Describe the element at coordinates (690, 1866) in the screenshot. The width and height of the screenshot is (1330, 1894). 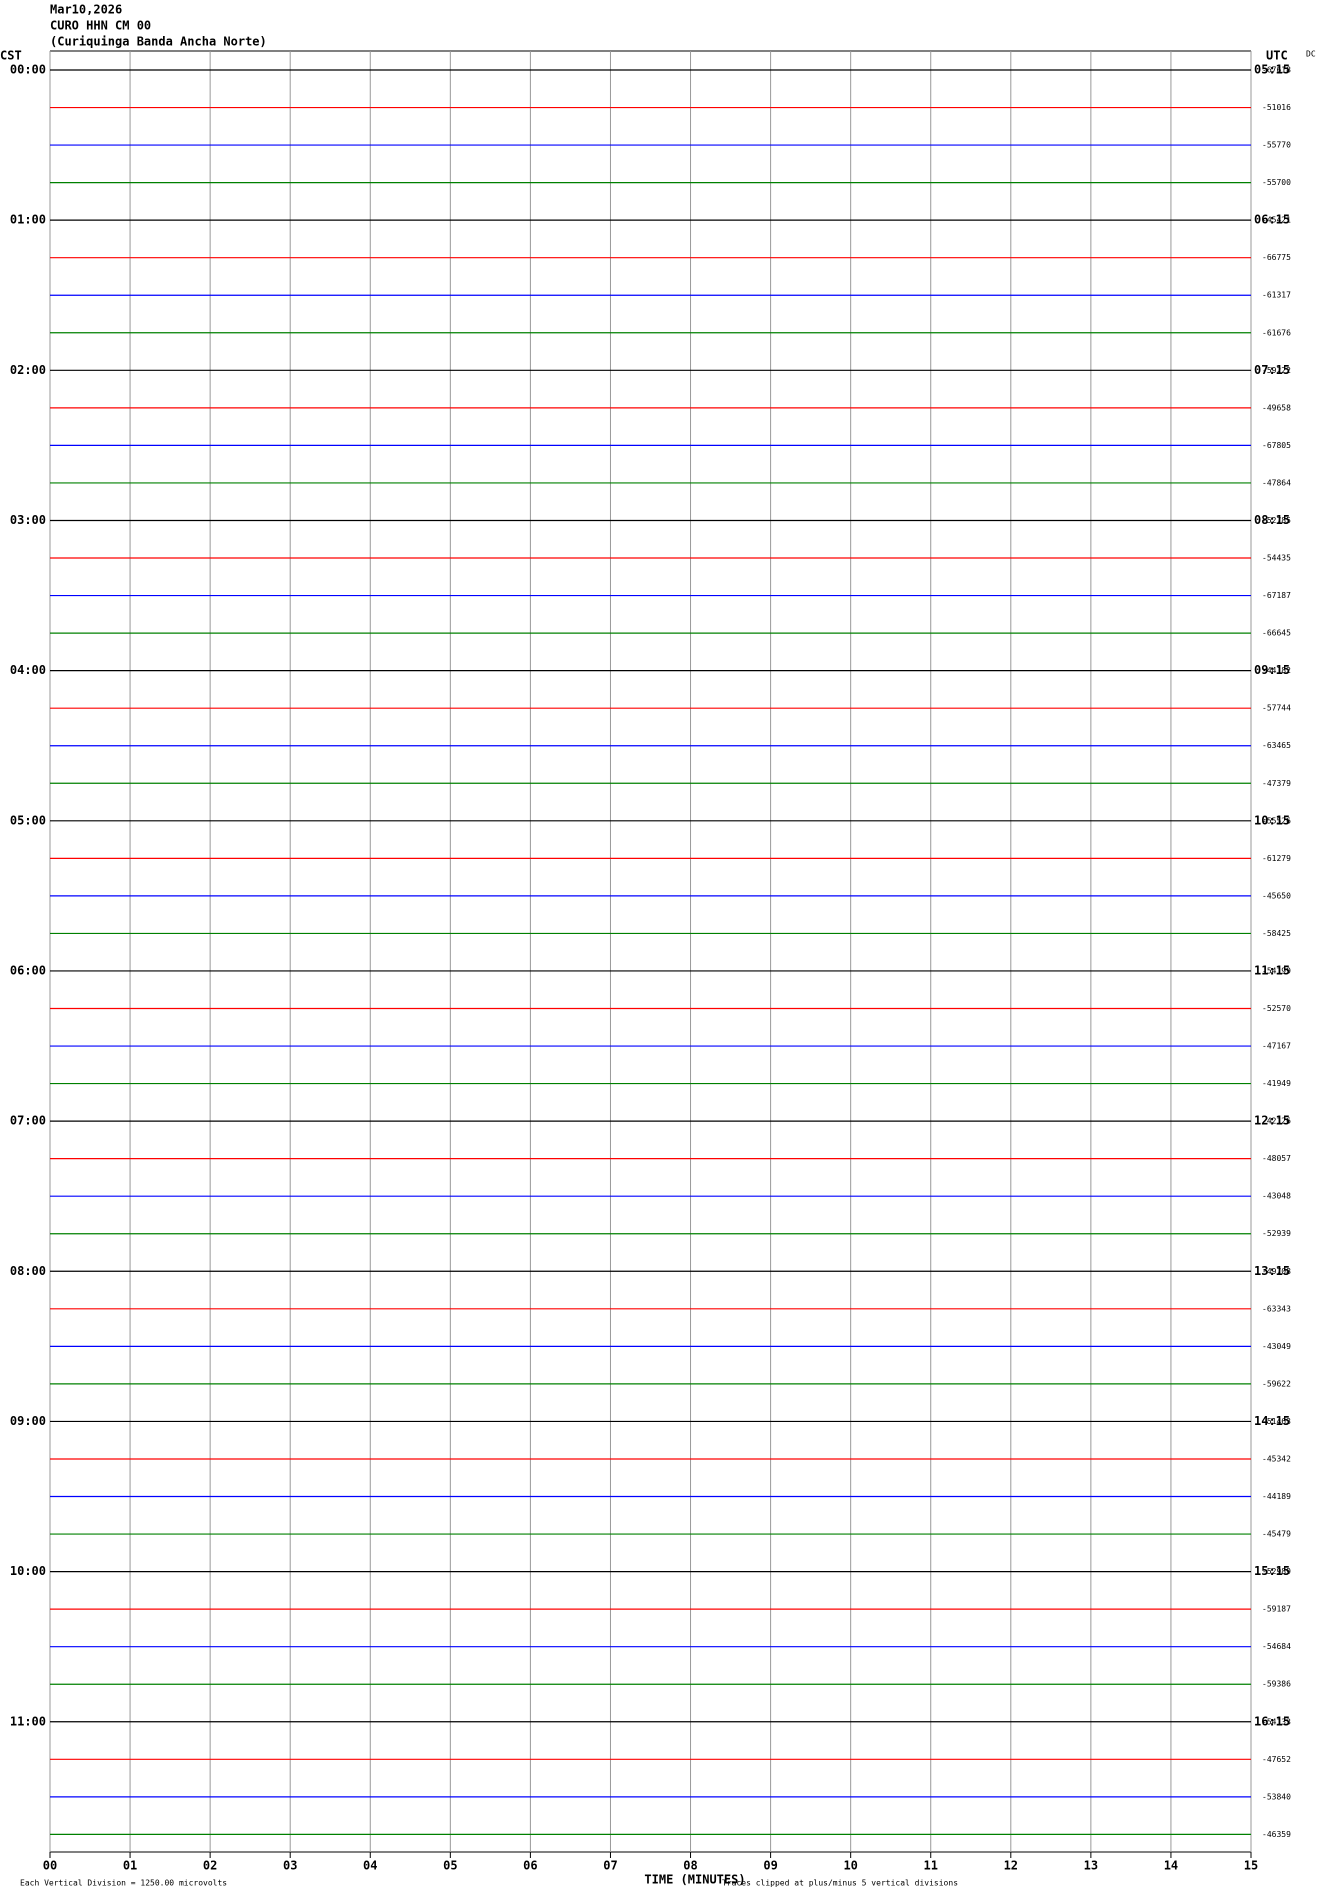
I see `x-tick-label: 08` at that location.